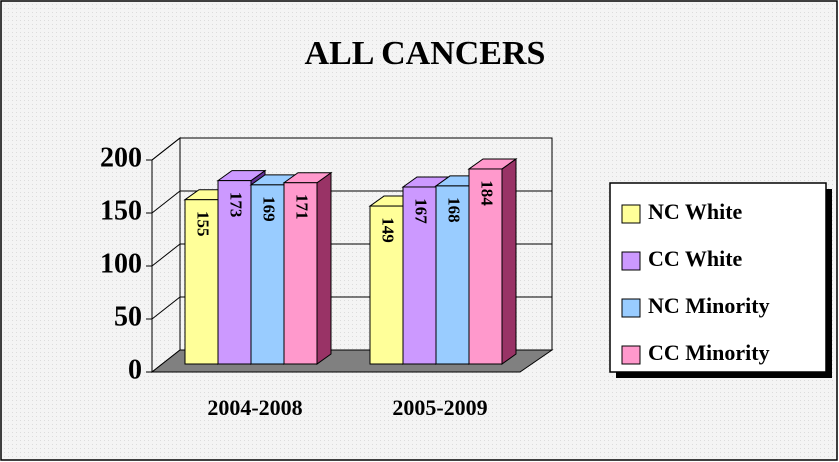 This screenshot has height=462, width=839. Describe the element at coordinates (121, 263) in the screenshot. I see `y-tick-label: 100` at that location.